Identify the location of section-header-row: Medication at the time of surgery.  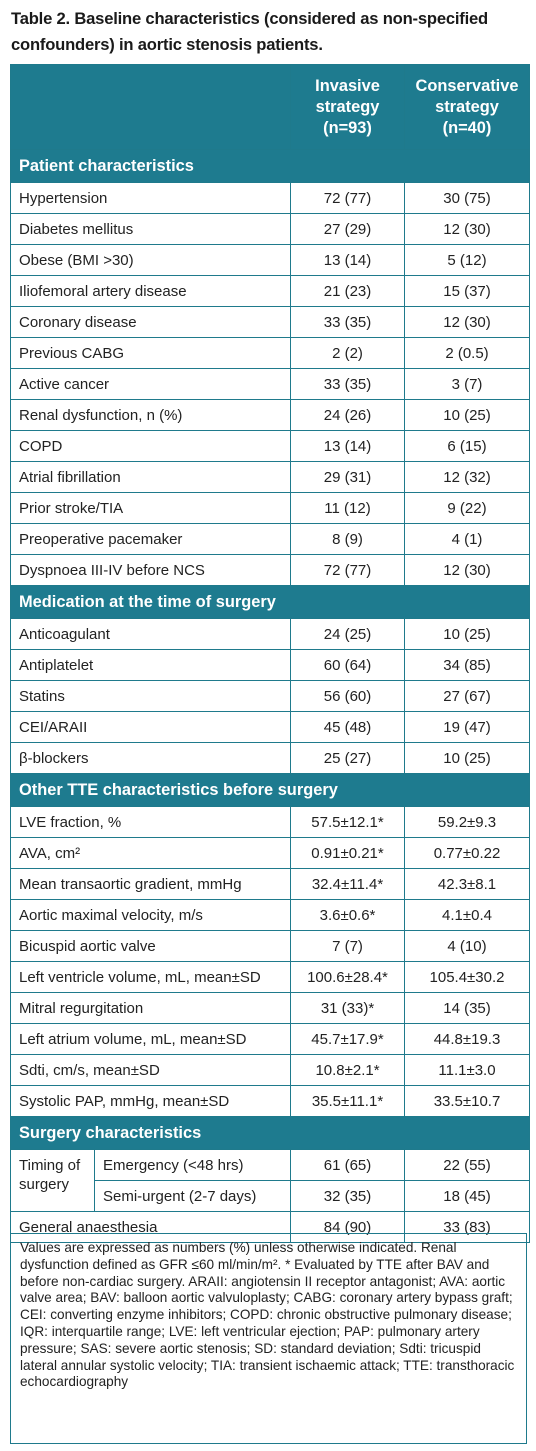
(270, 602).